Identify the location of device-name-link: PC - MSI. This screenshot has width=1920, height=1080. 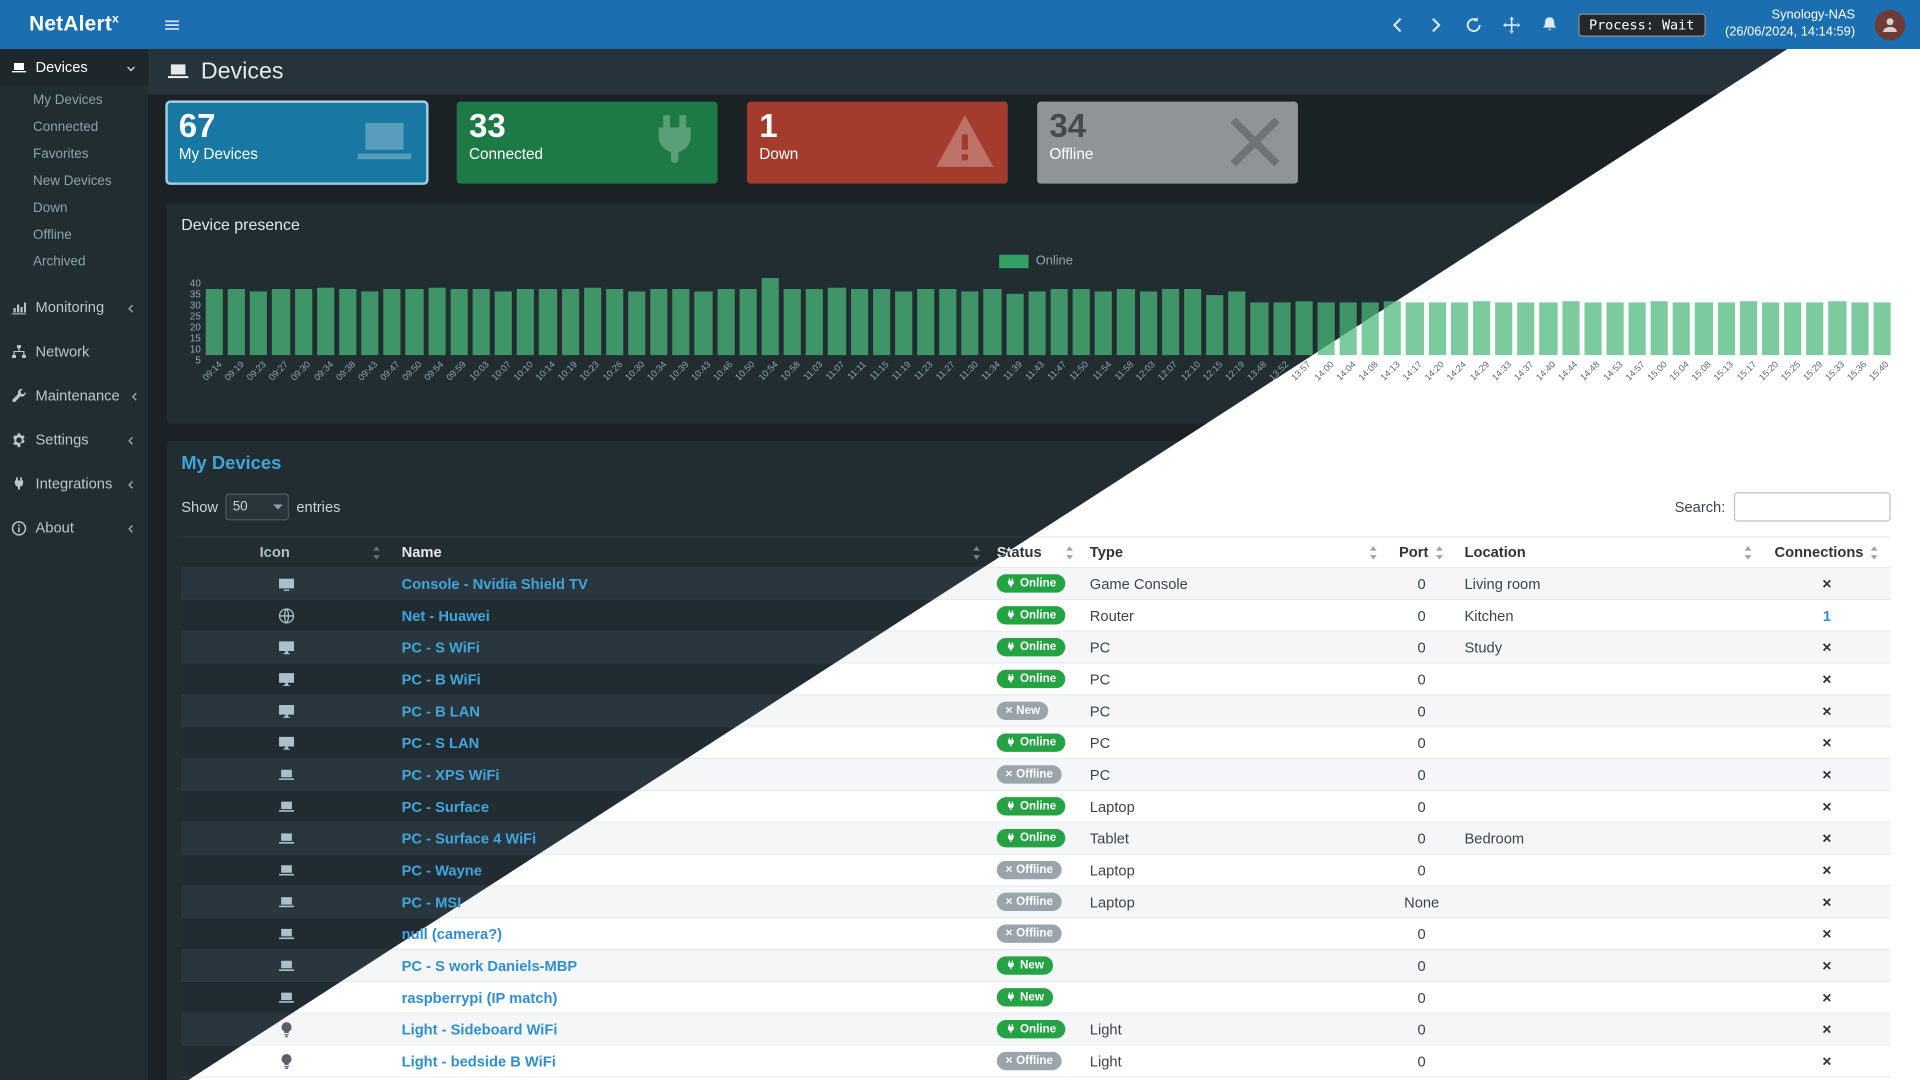
(431, 902).